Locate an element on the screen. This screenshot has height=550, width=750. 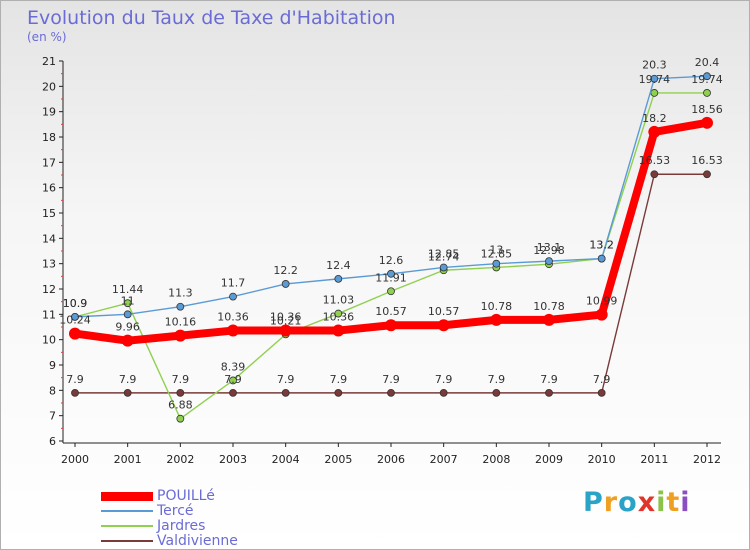
x-tick-label: 2003 is located at coordinates (233, 459).